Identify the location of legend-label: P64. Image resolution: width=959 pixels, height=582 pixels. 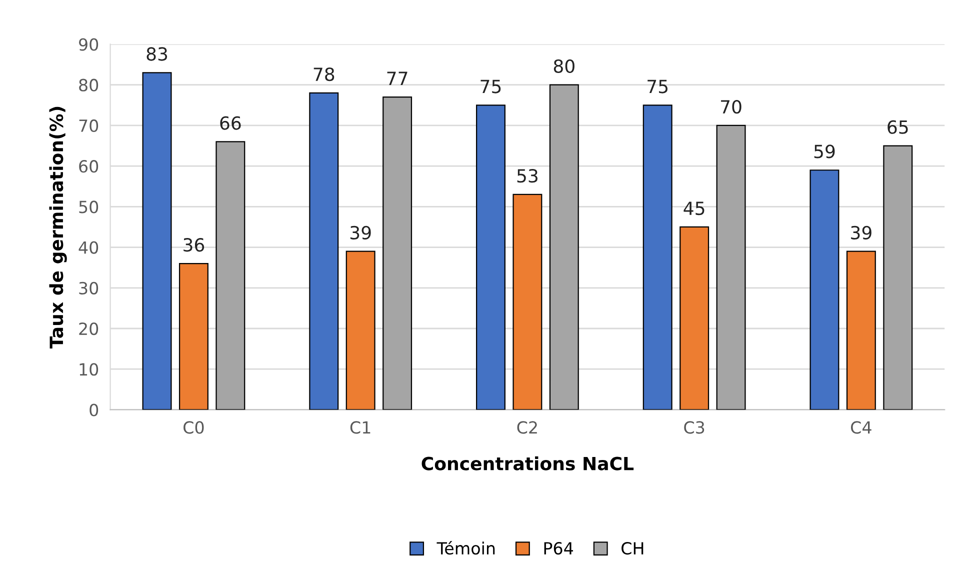
(559, 548).